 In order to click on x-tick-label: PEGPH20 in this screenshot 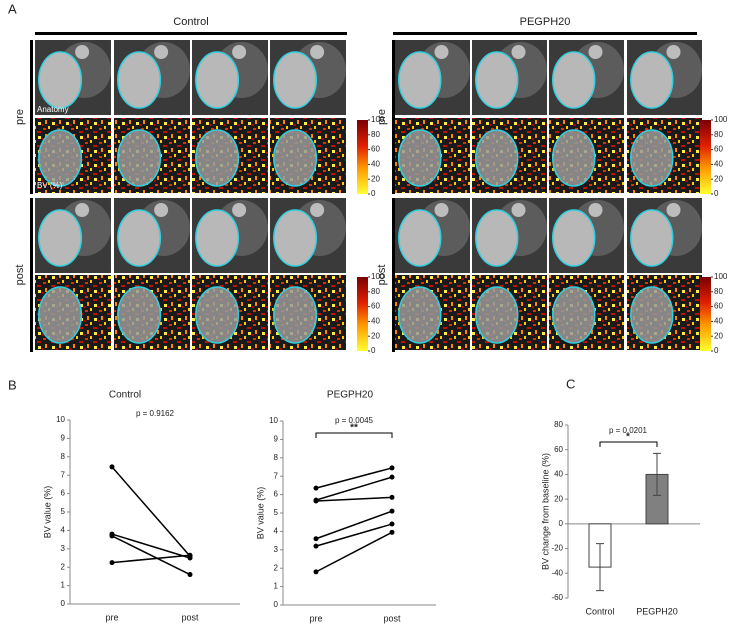, I will do `click(657, 611)`.